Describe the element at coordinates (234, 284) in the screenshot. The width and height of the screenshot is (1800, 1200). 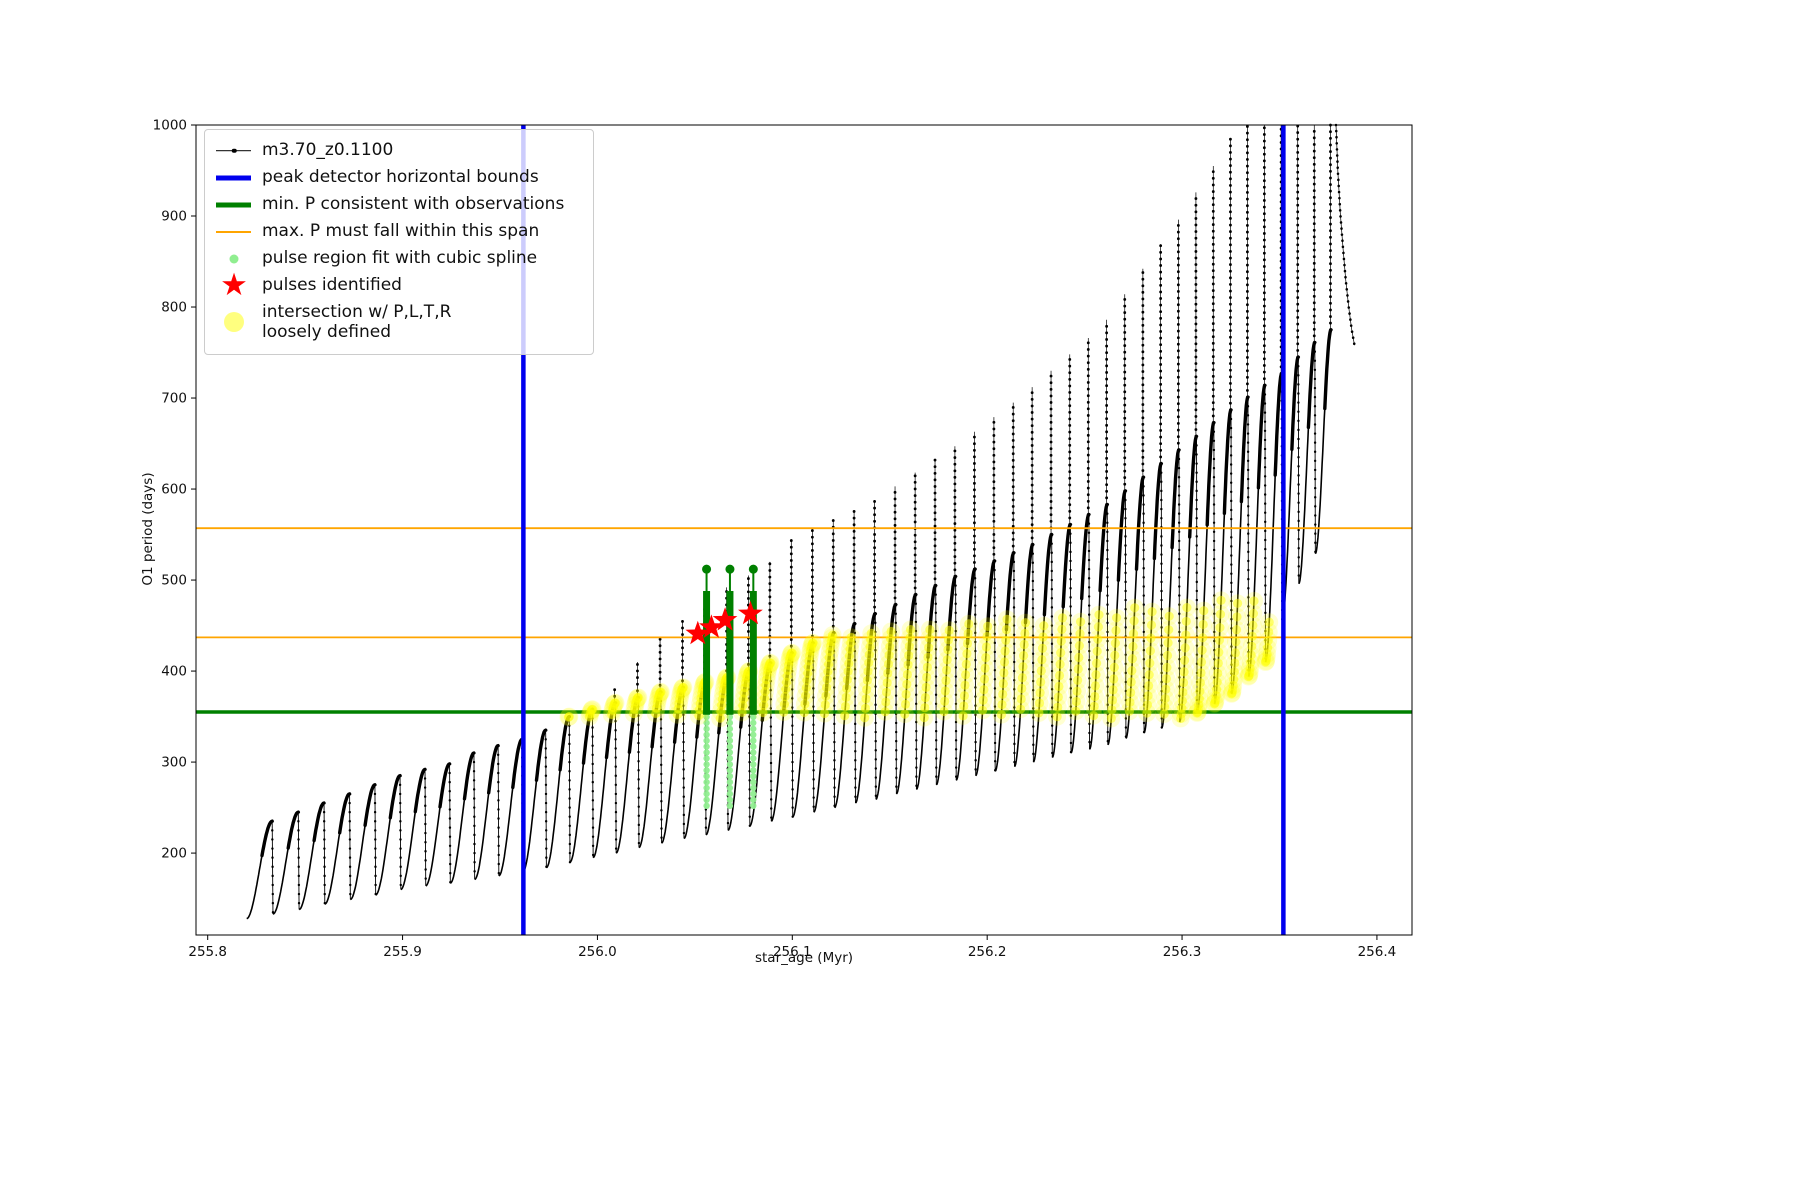
I see `red-star-icon: ★` at that location.